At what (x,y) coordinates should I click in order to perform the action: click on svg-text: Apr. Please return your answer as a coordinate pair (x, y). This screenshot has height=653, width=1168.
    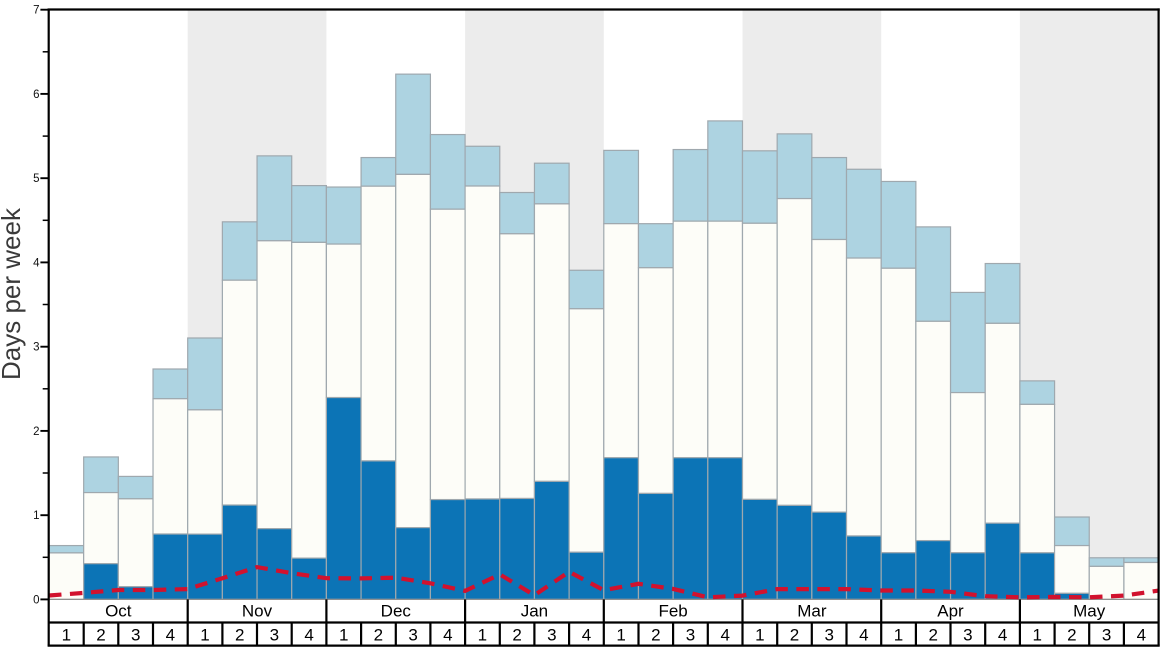
    Looking at the image, I should click on (950, 610).